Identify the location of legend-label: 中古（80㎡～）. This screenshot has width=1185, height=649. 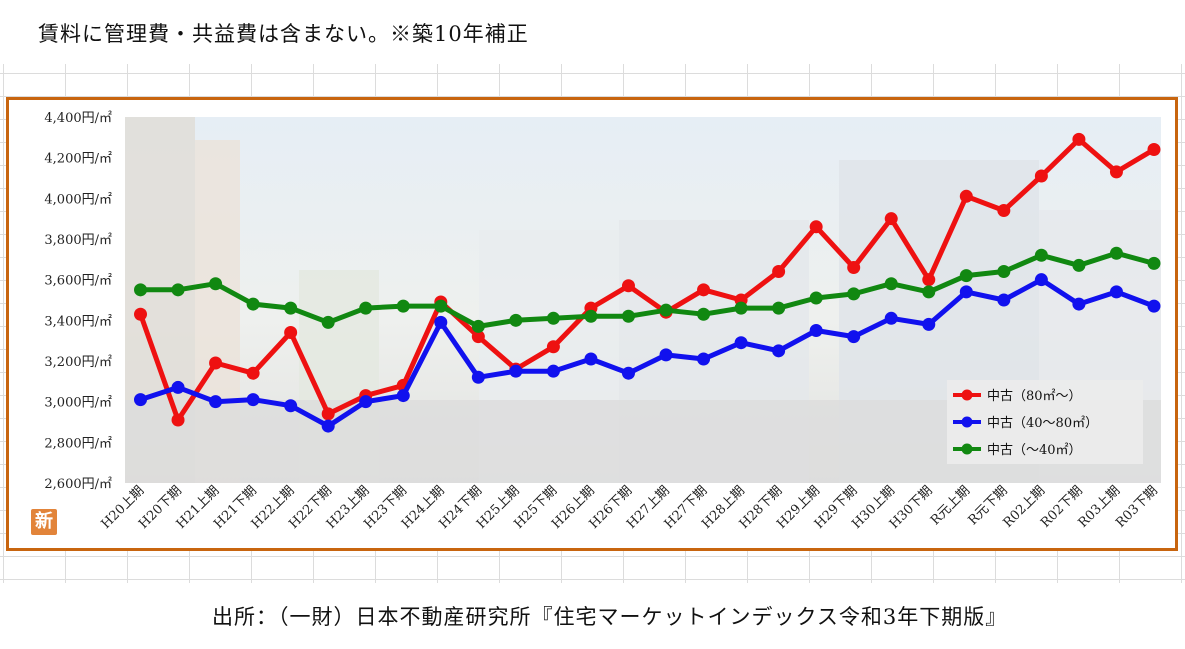
(1034, 396).